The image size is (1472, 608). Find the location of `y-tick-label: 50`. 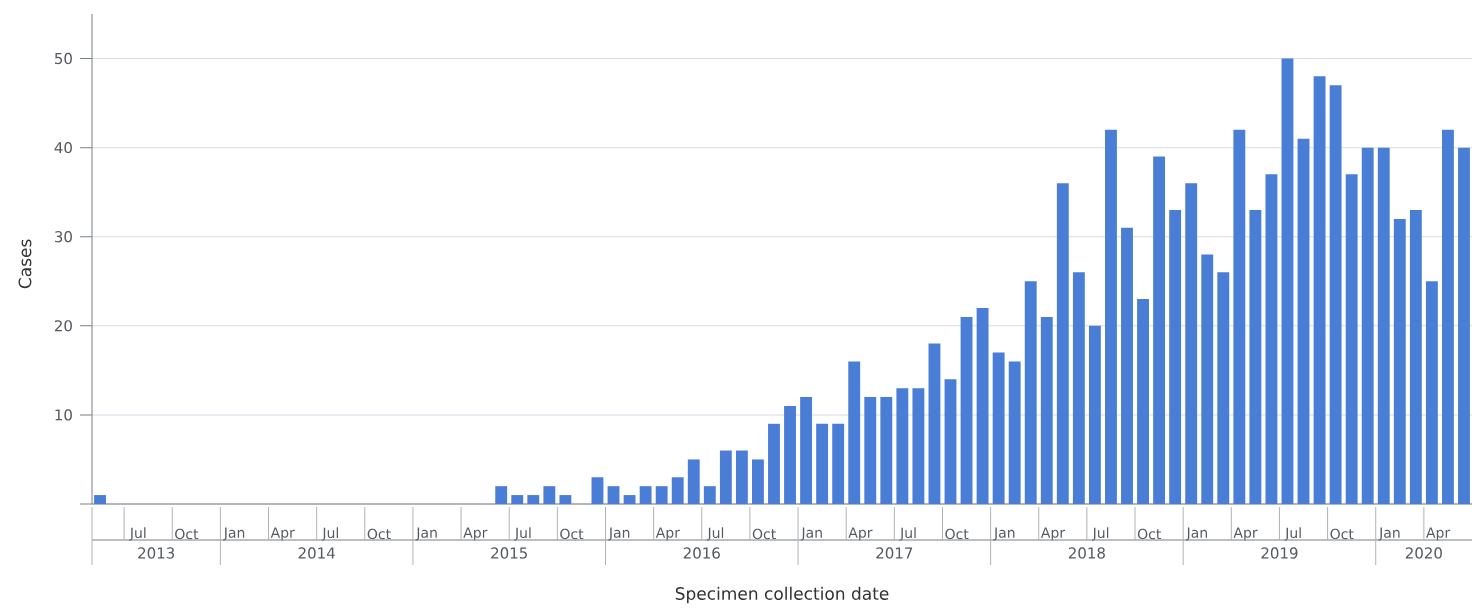

y-tick-label: 50 is located at coordinates (63, 58).